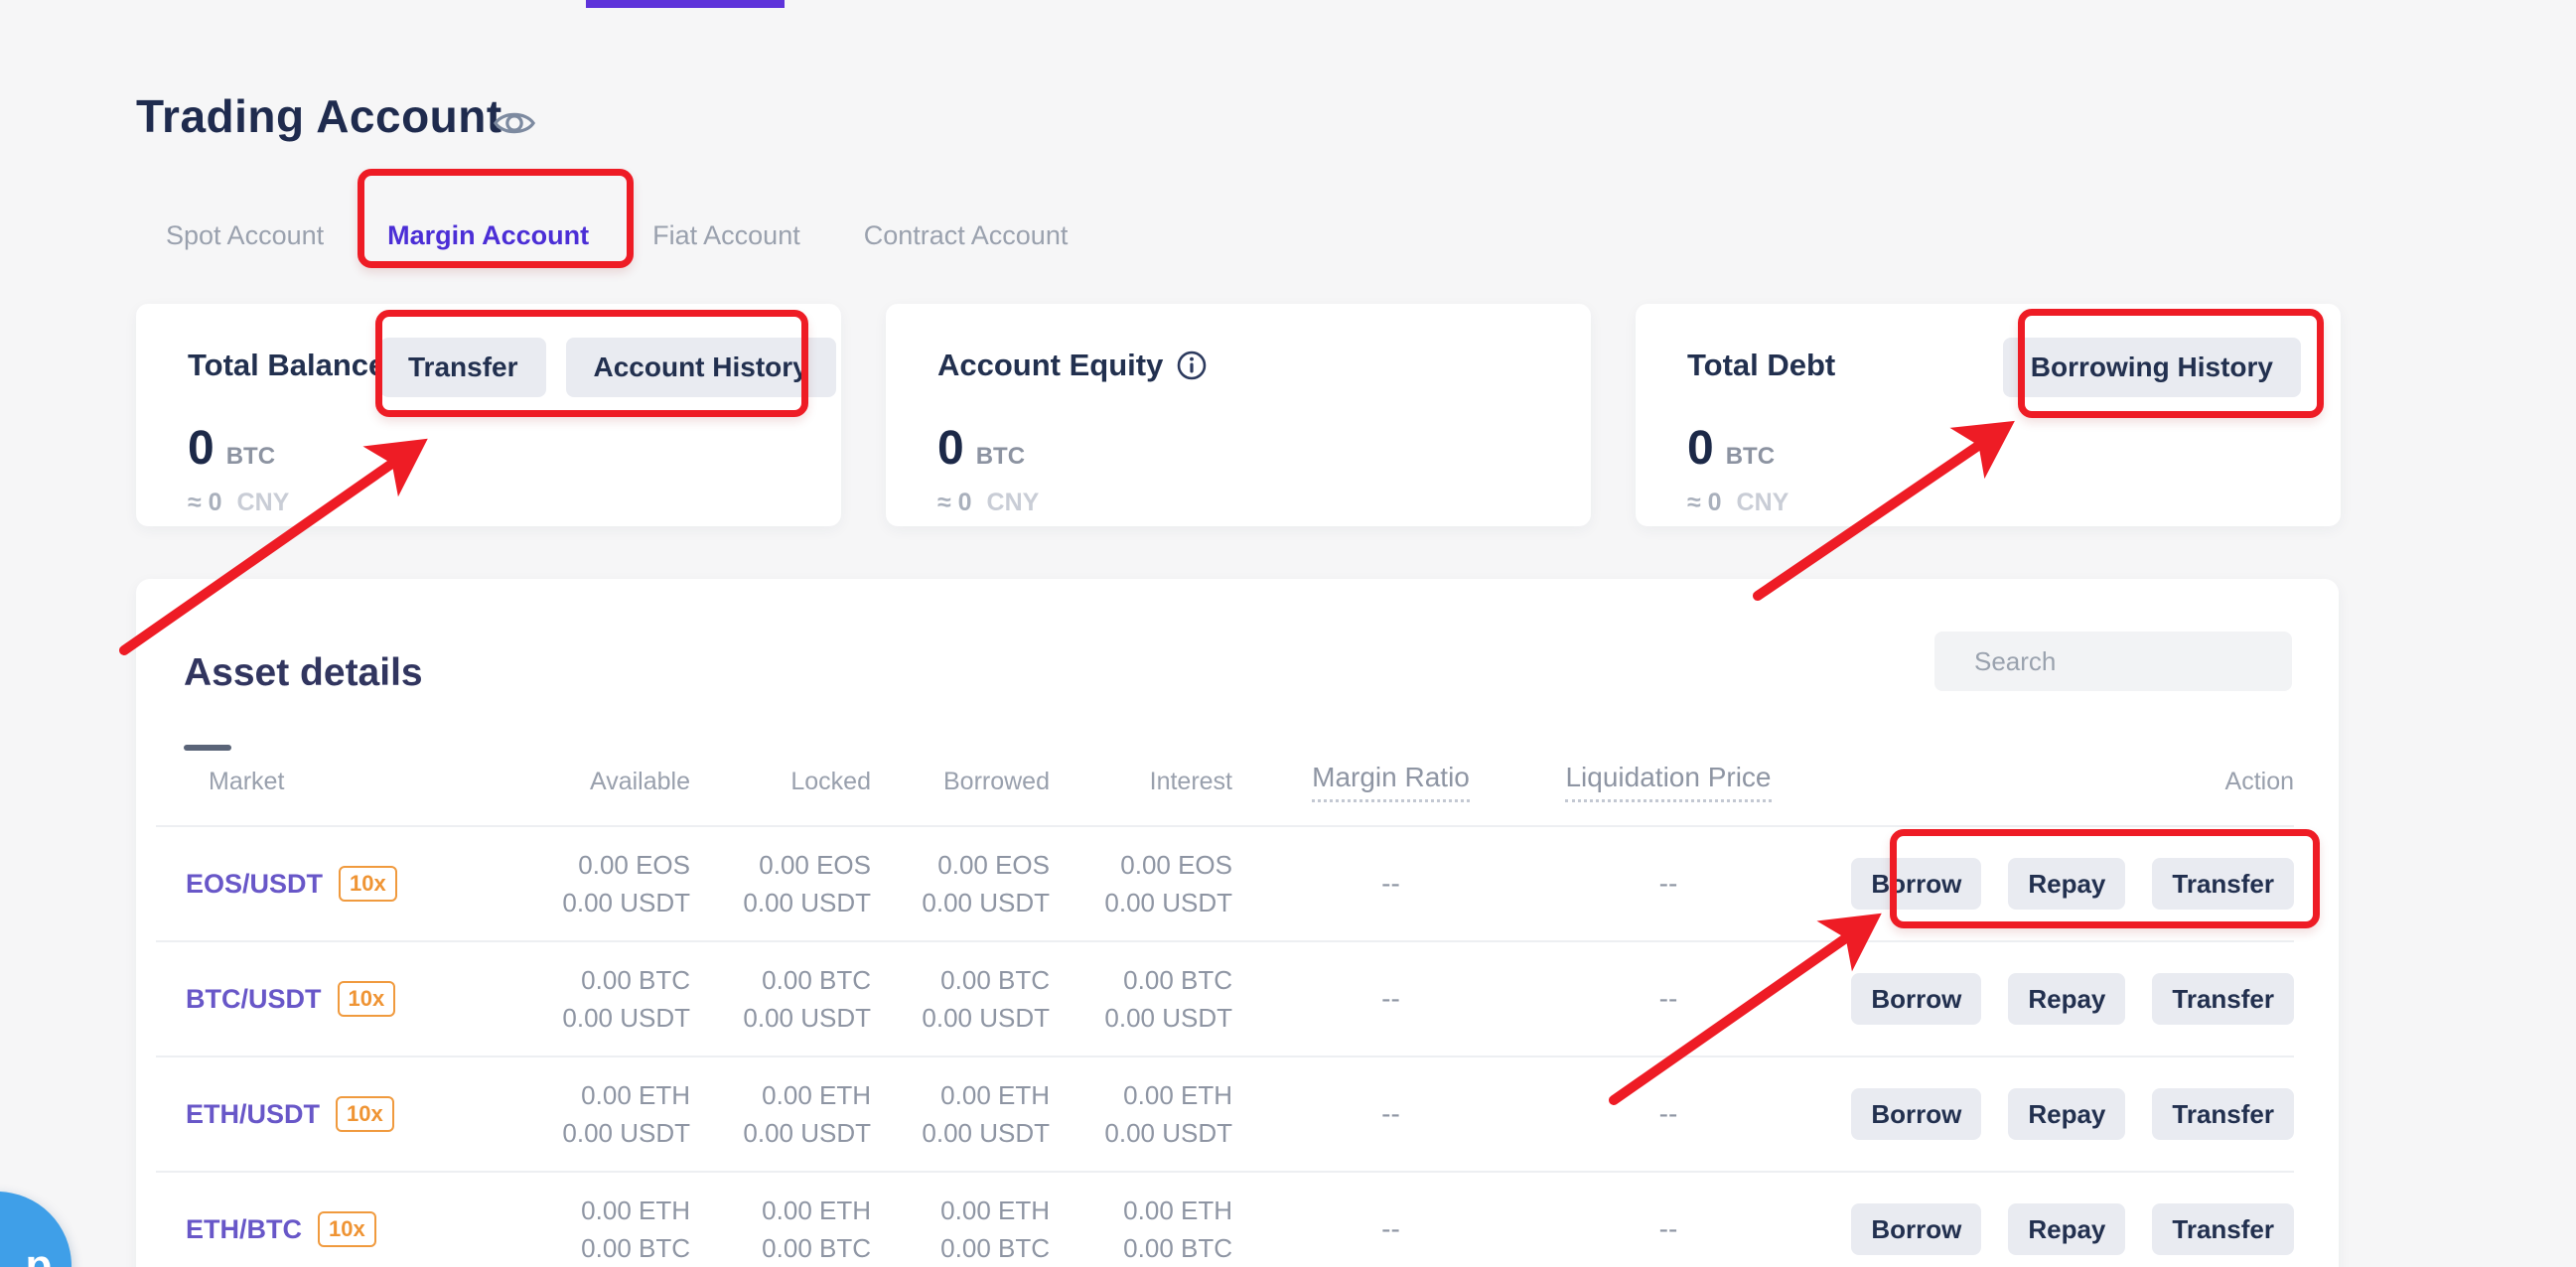 Image resolution: width=2576 pixels, height=1267 pixels. Describe the element at coordinates (1701, 448) in the screenshot. I see `total-debt-amount: 0` at that location.